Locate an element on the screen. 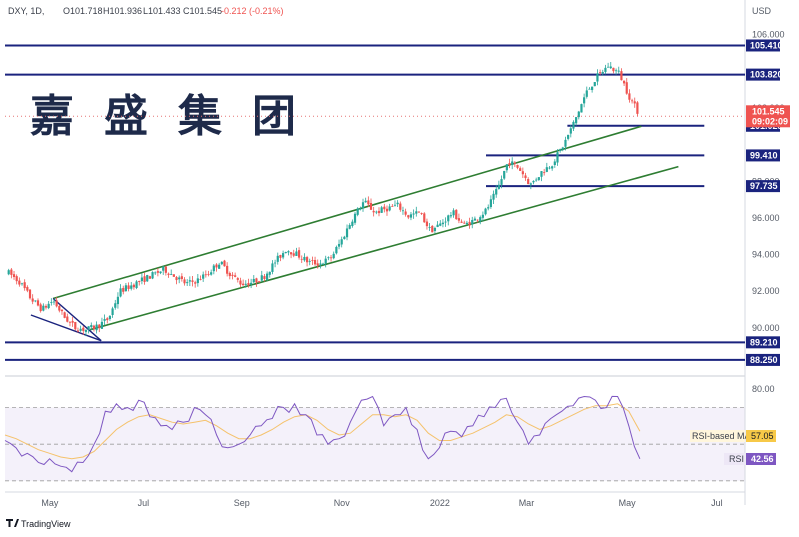 This screenshot has height=537, width=799. current-price-tag: 101.545 09:02:09 is located at coordinates (768, 116).